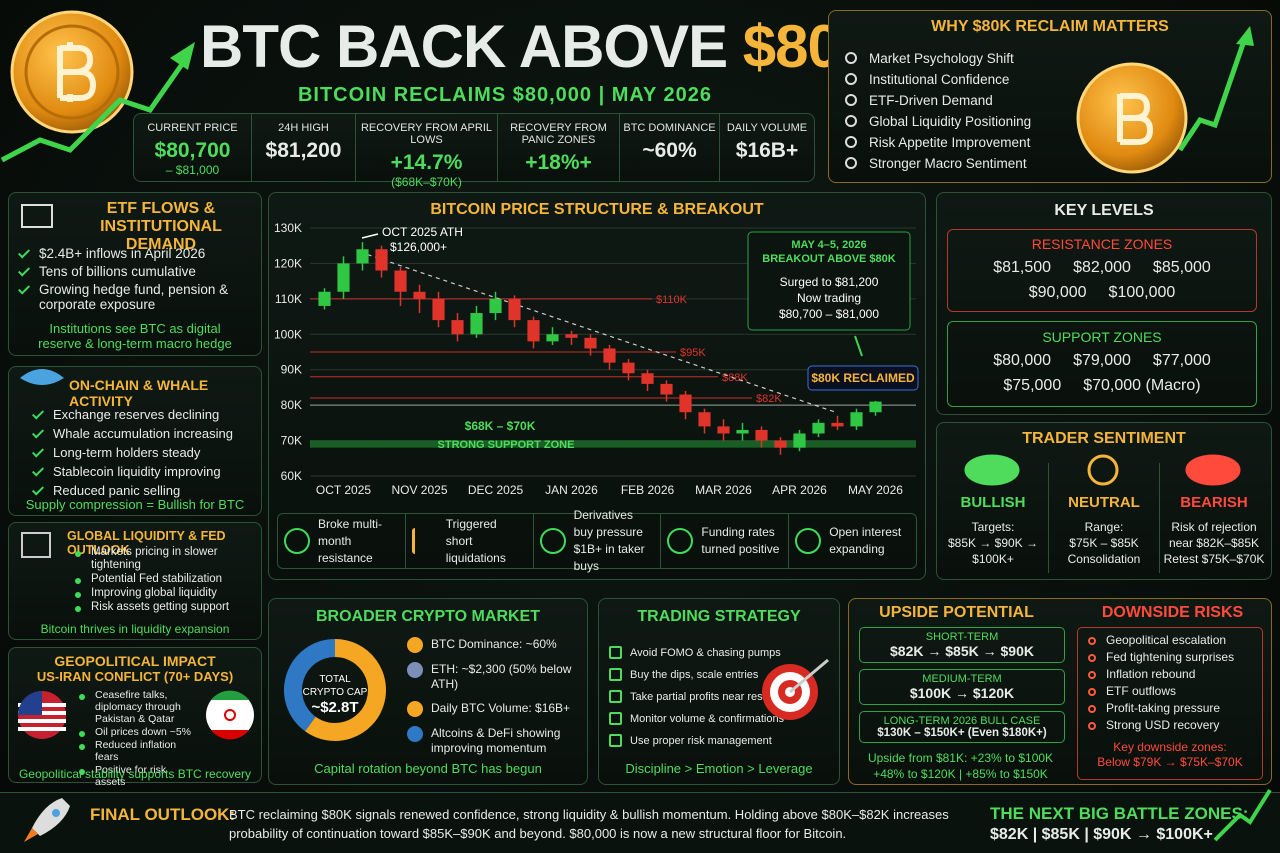 This screenshot has width=1280, height=853. Describe the element at coordinates (160, 607) in the screenshot. I see `item-text: Risk assets getting support` at that location.